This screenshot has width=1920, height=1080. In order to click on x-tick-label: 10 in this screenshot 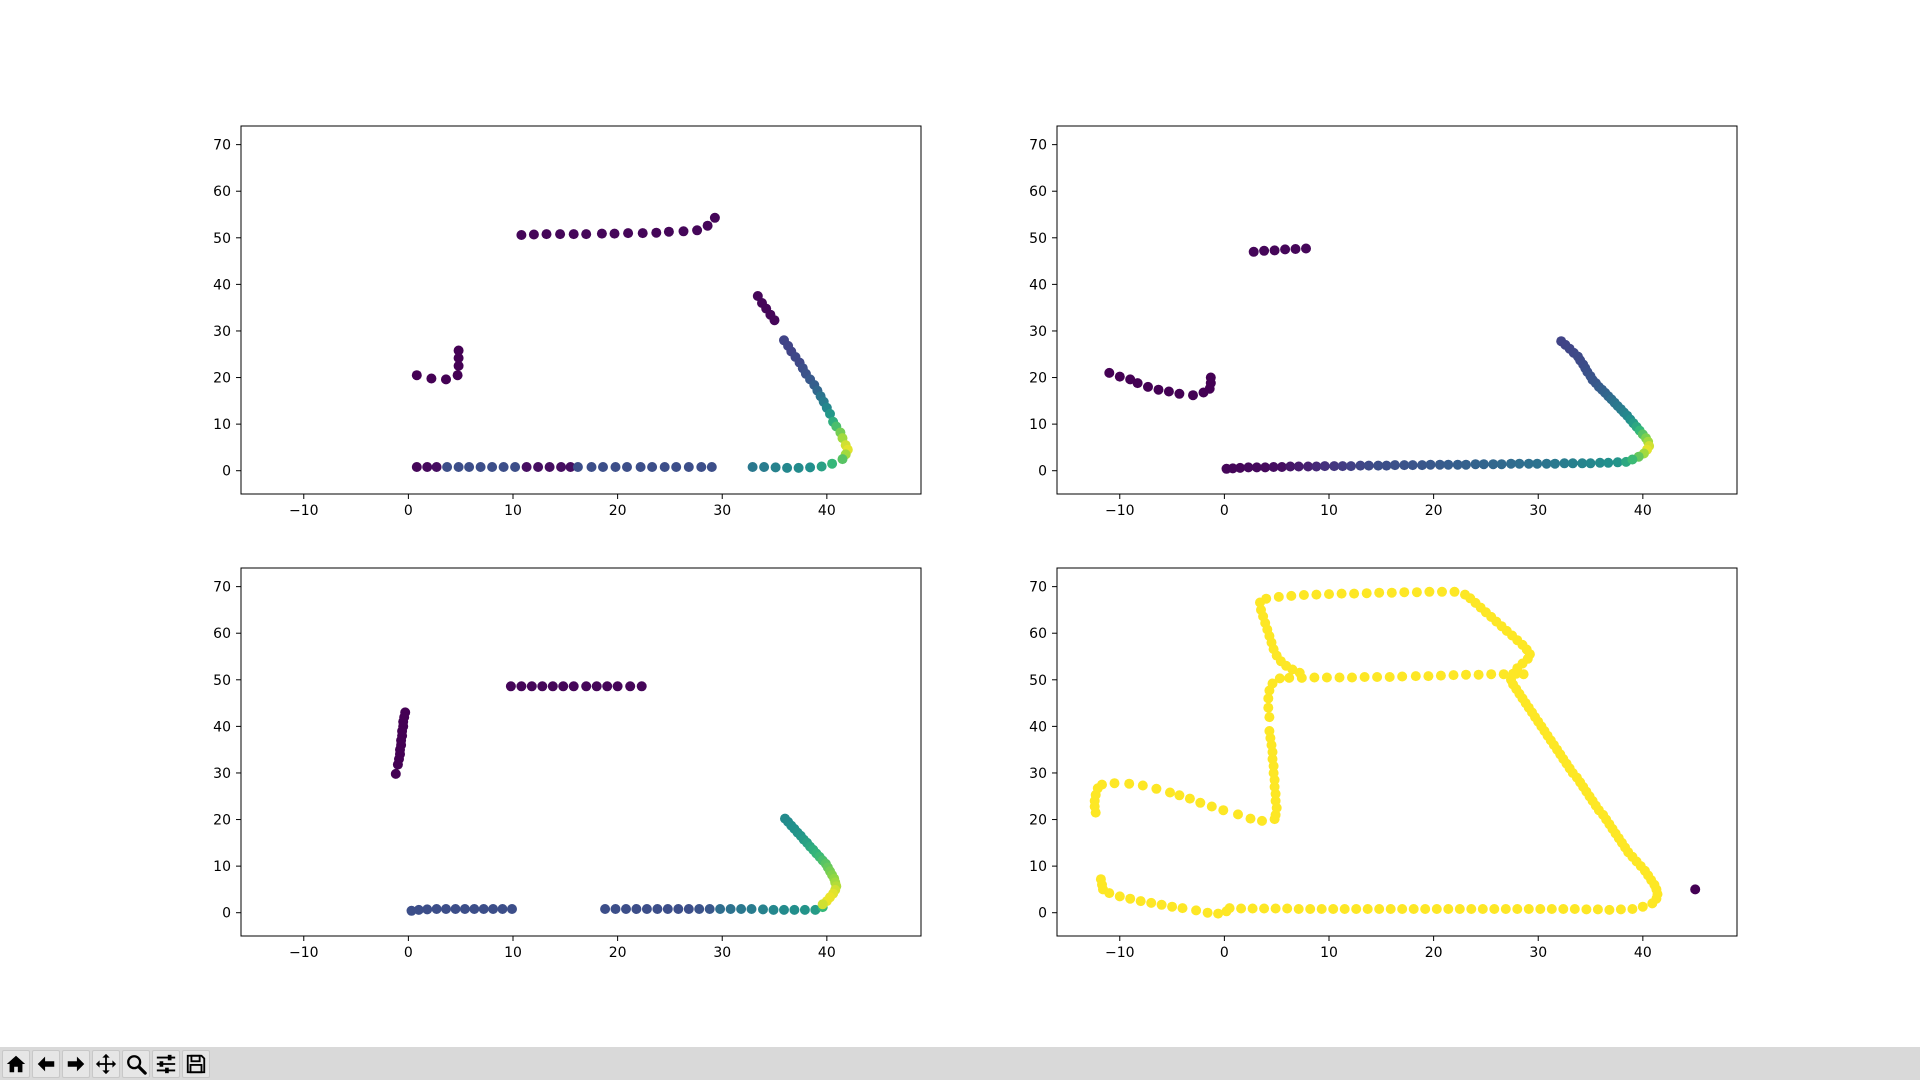, I will do `click(513, 953)`.